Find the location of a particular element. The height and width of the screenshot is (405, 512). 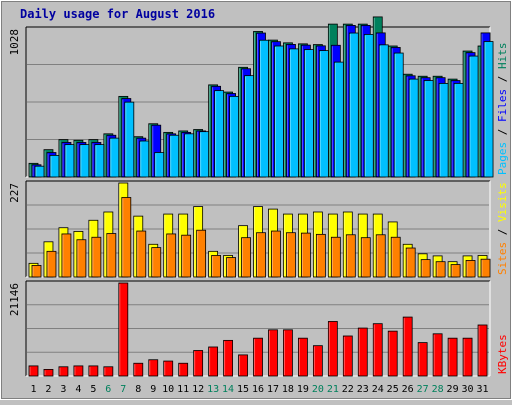

axis-max-label: 227 is located at coordinates (14, 193).